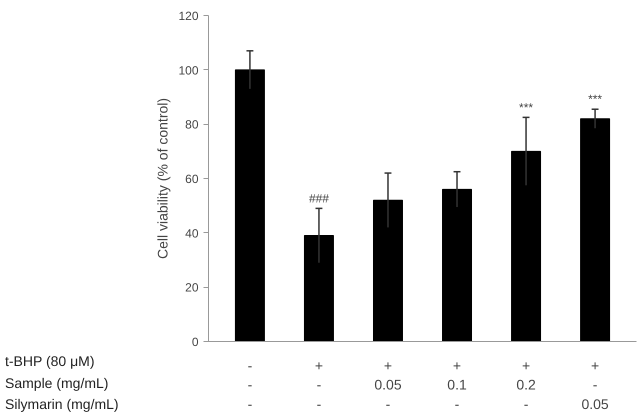 This screenshot has height=420, width=638. I want to click on text: Sample (mg/mL), so click(57, 383).